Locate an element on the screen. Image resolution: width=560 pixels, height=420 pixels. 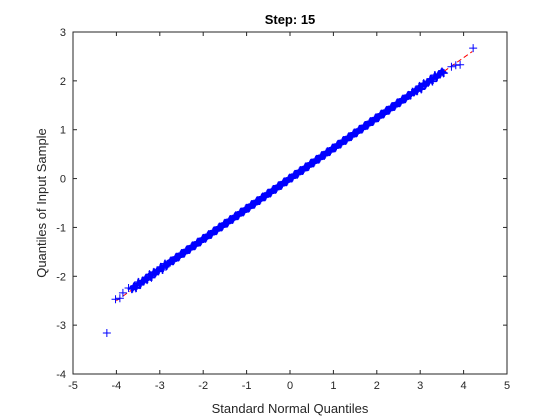
x-tick-label: 5 is located at coordinates (507, 386).